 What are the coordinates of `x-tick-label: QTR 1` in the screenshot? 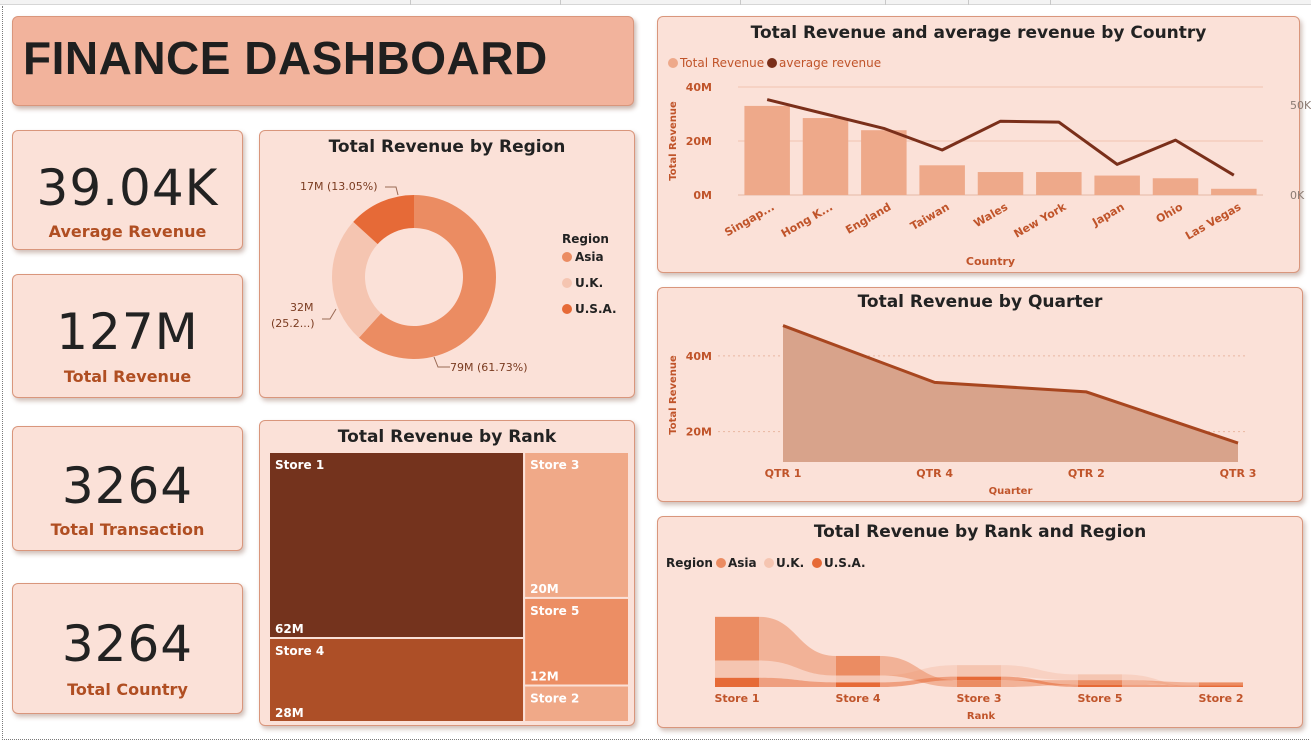 It's located at (783, 473).